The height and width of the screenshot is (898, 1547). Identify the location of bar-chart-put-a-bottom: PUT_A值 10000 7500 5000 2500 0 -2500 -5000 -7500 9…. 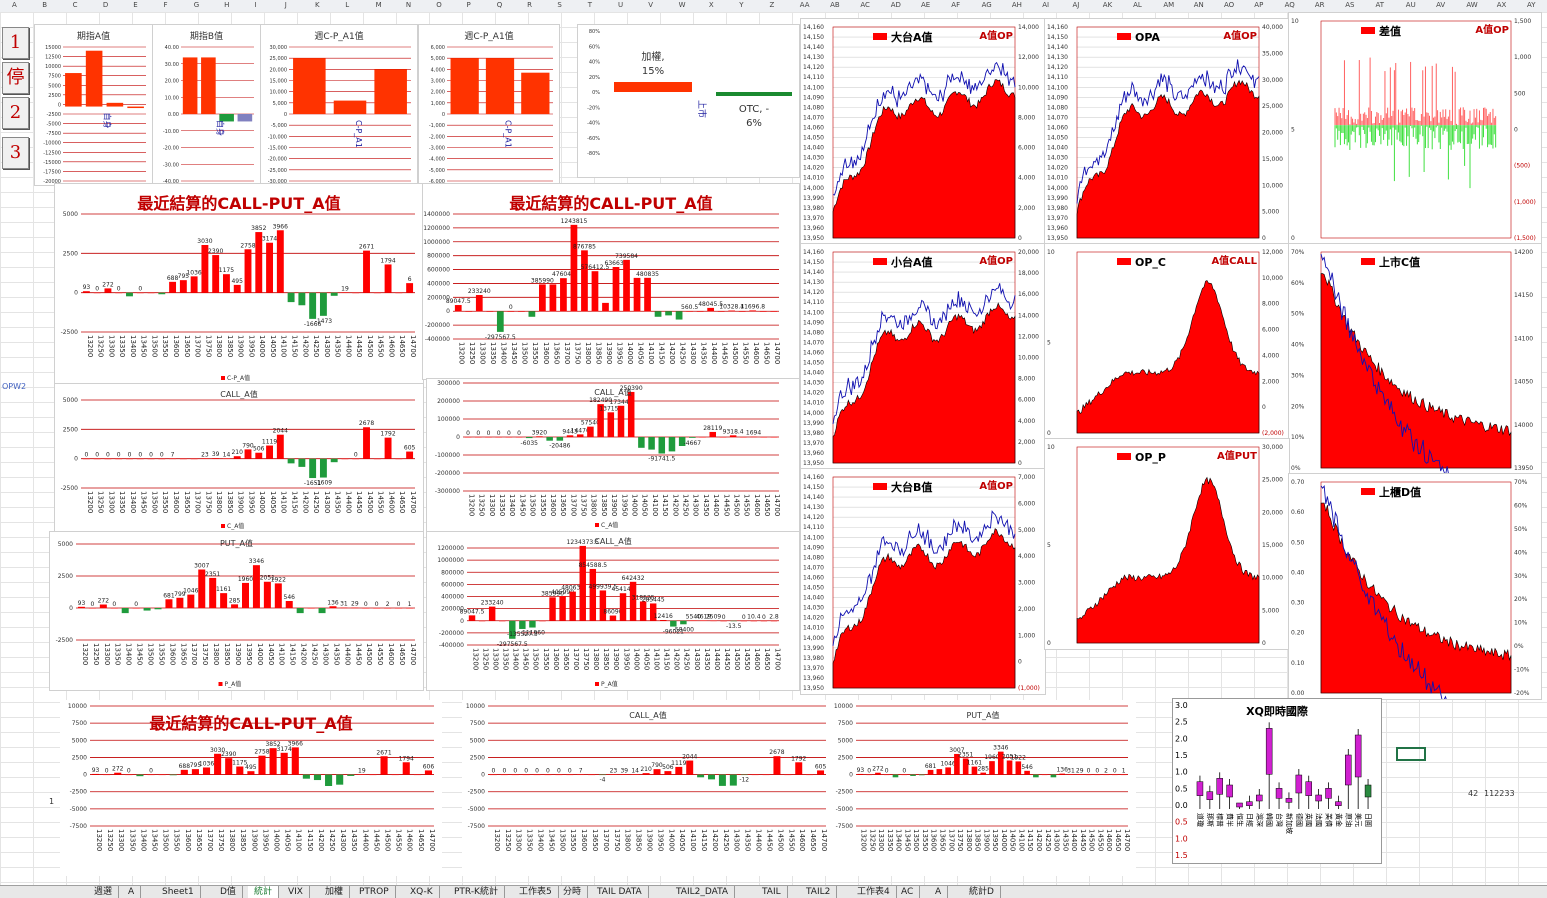
(983, 788).